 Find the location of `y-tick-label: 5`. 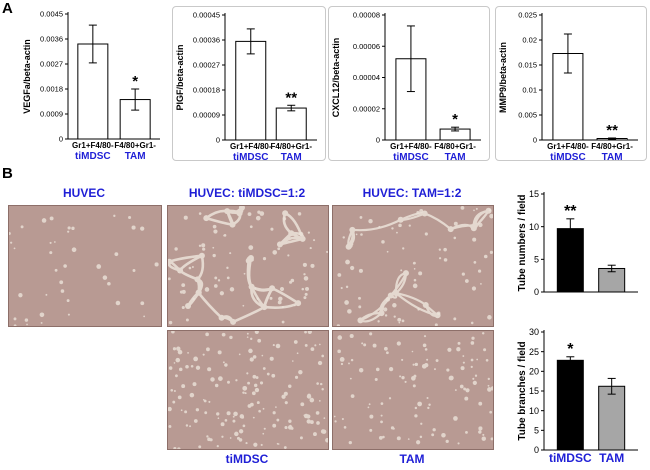

y-tick-label: 5 is located at coordinates (536, 259).